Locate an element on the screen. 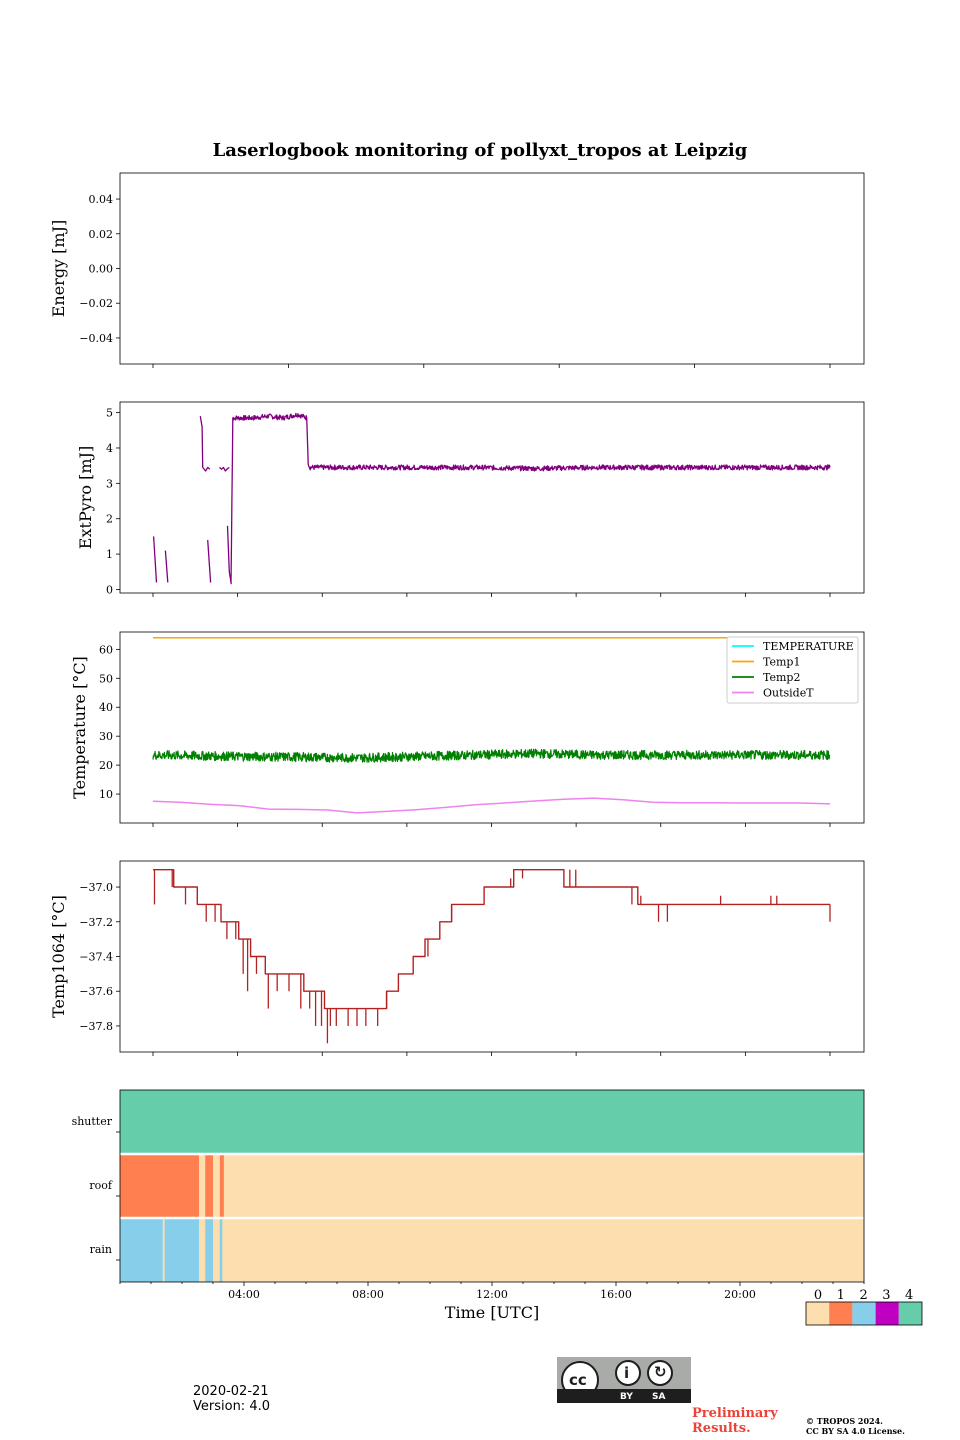  energy-ytick-label: 0.00 is located at coordinates (101, 269).